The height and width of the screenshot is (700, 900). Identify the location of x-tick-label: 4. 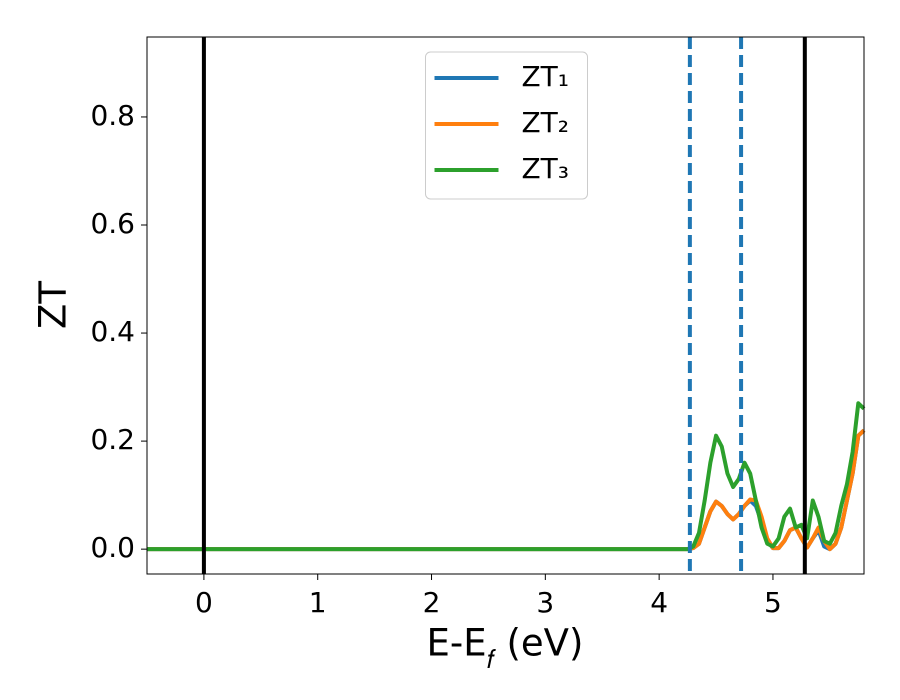
(659, 602).